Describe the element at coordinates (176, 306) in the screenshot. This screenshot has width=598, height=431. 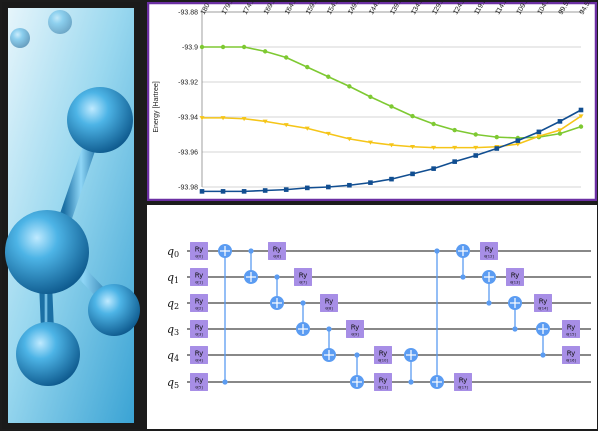
I see `qubit-index: 2` at that location.